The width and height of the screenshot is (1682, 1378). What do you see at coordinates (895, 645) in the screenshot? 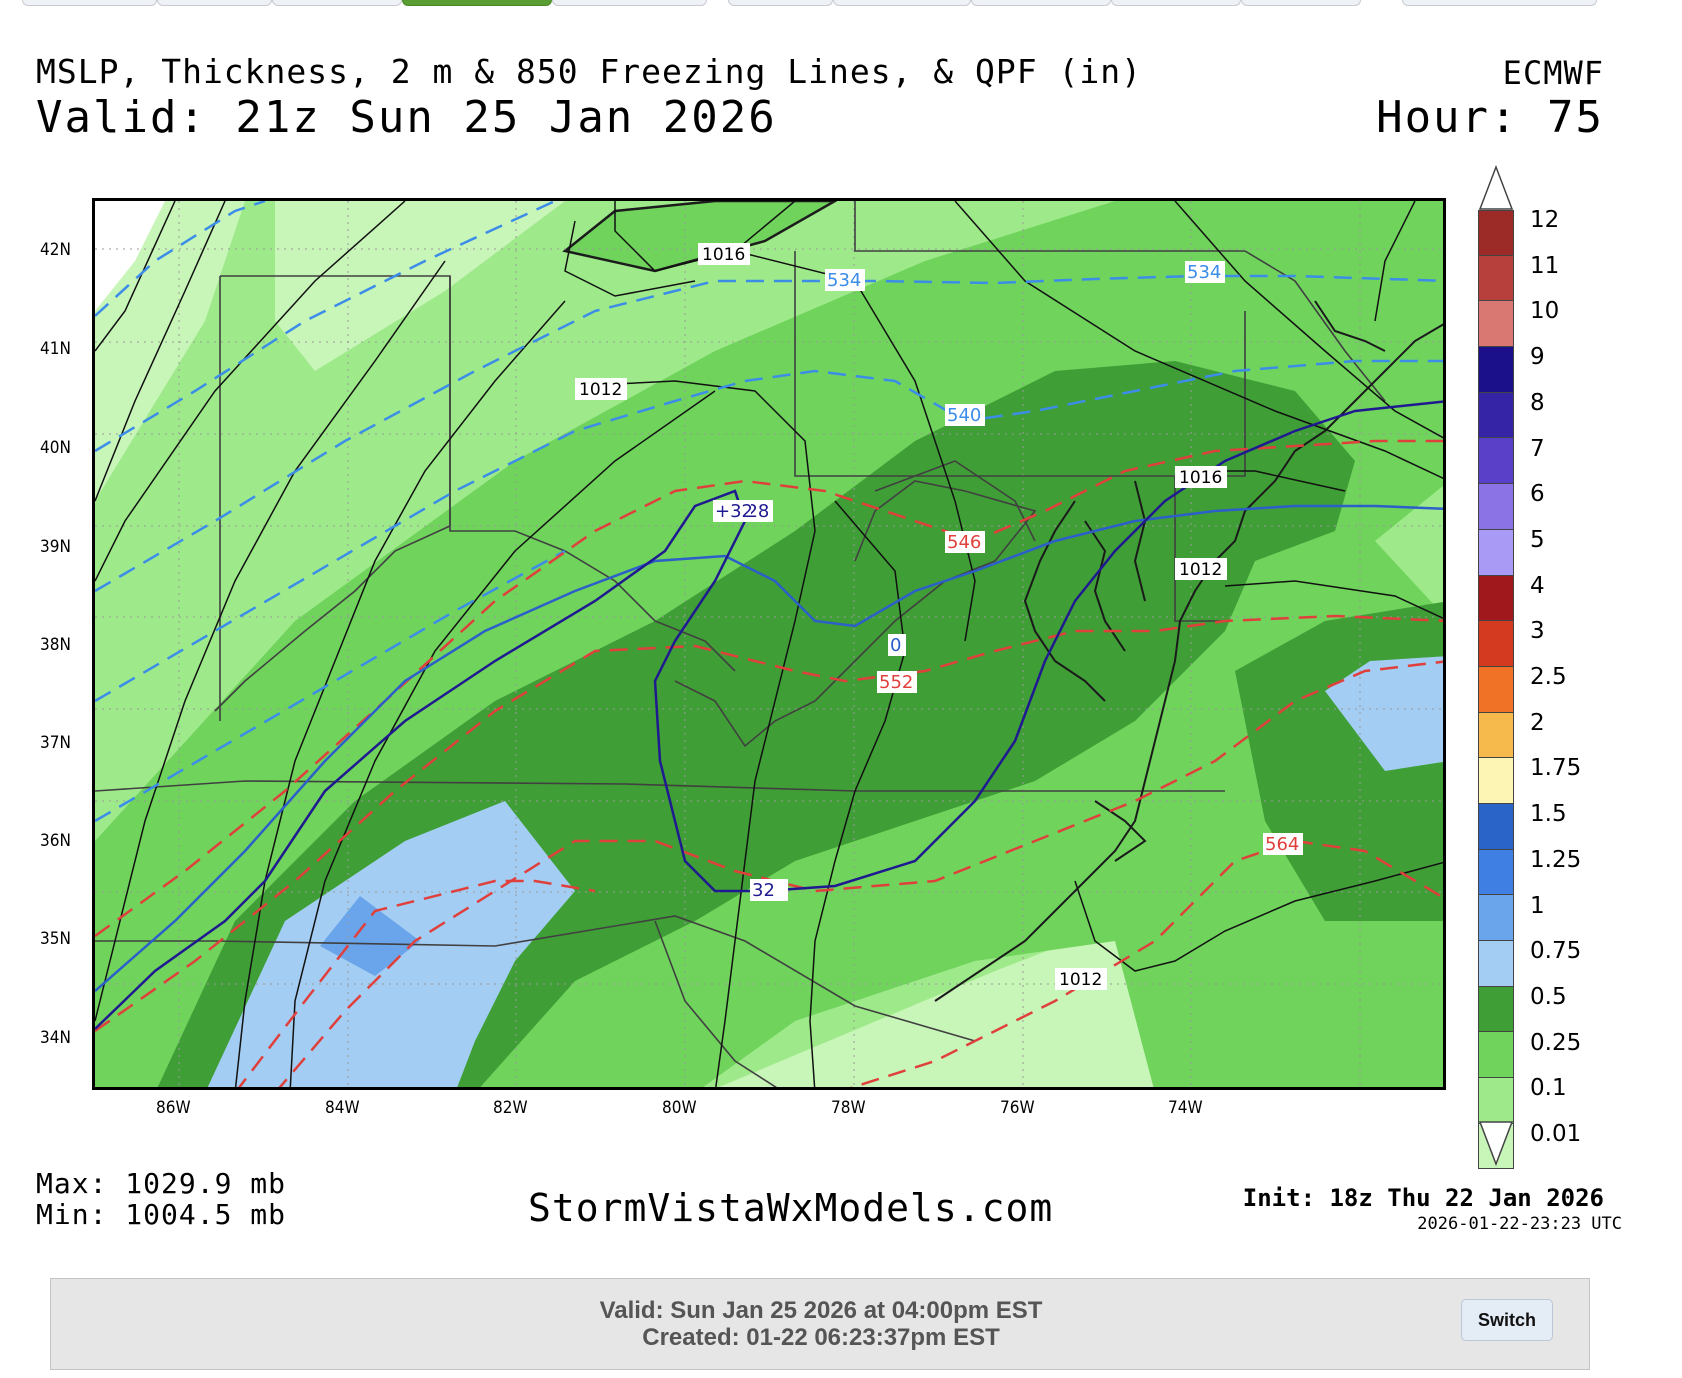
I see `freezing-label: 0` at bounding box center [895, 645].